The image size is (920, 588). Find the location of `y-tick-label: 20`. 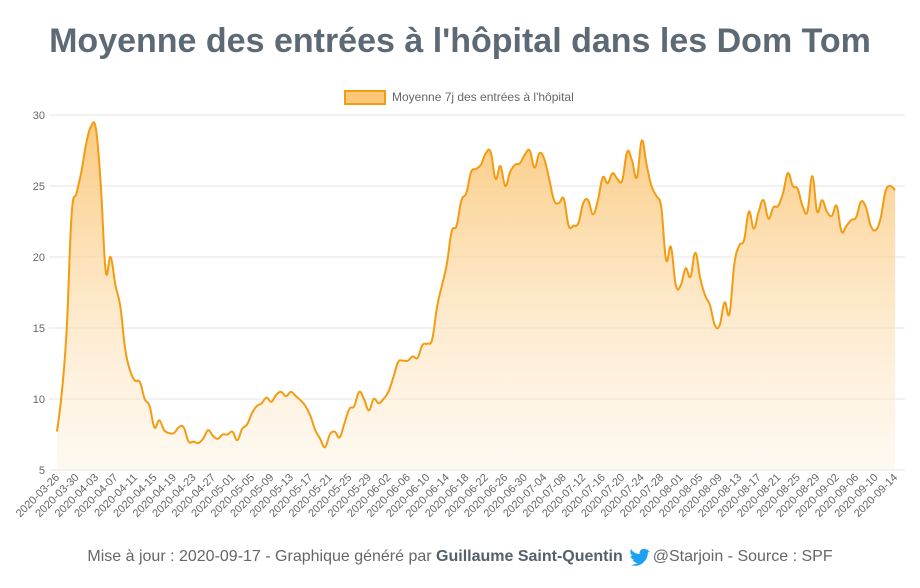

y-tick-label: 20 is located at coordinates (39, 258).